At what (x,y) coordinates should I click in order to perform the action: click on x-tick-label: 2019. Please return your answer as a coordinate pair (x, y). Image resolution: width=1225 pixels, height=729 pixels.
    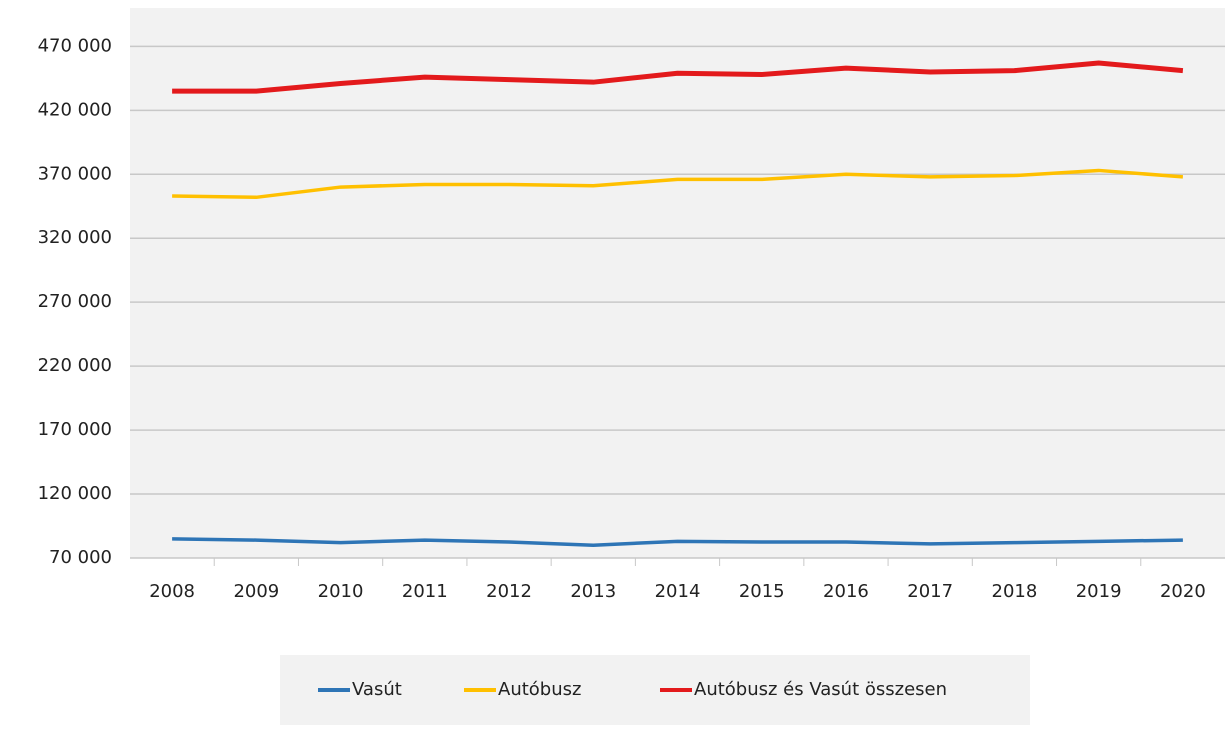
    Looking at the image, I should click on (1099, 591).